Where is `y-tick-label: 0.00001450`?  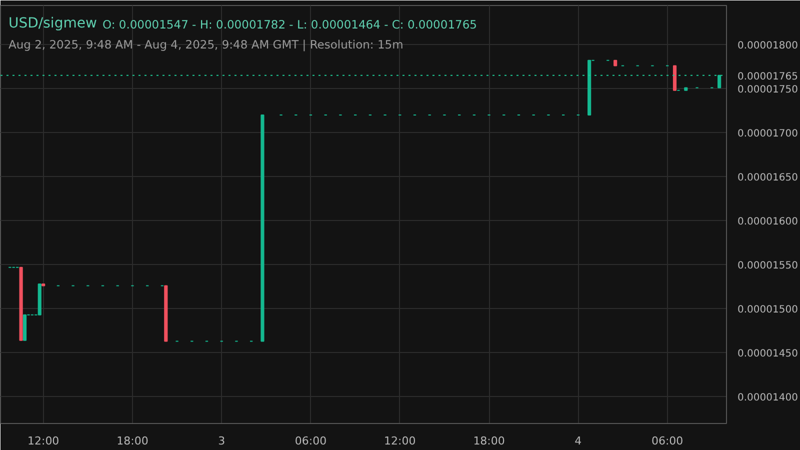
y-tick-label: 0.00001450 is located at coordinates (768, 354).